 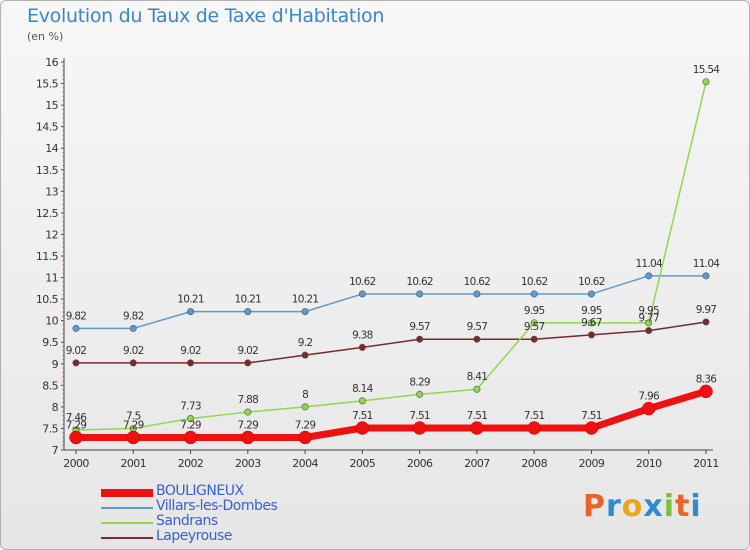 What do you see at coordinates (707, 379) in the screenshot?
I see `data-label: 8.36` at bounding box center [707, 379].